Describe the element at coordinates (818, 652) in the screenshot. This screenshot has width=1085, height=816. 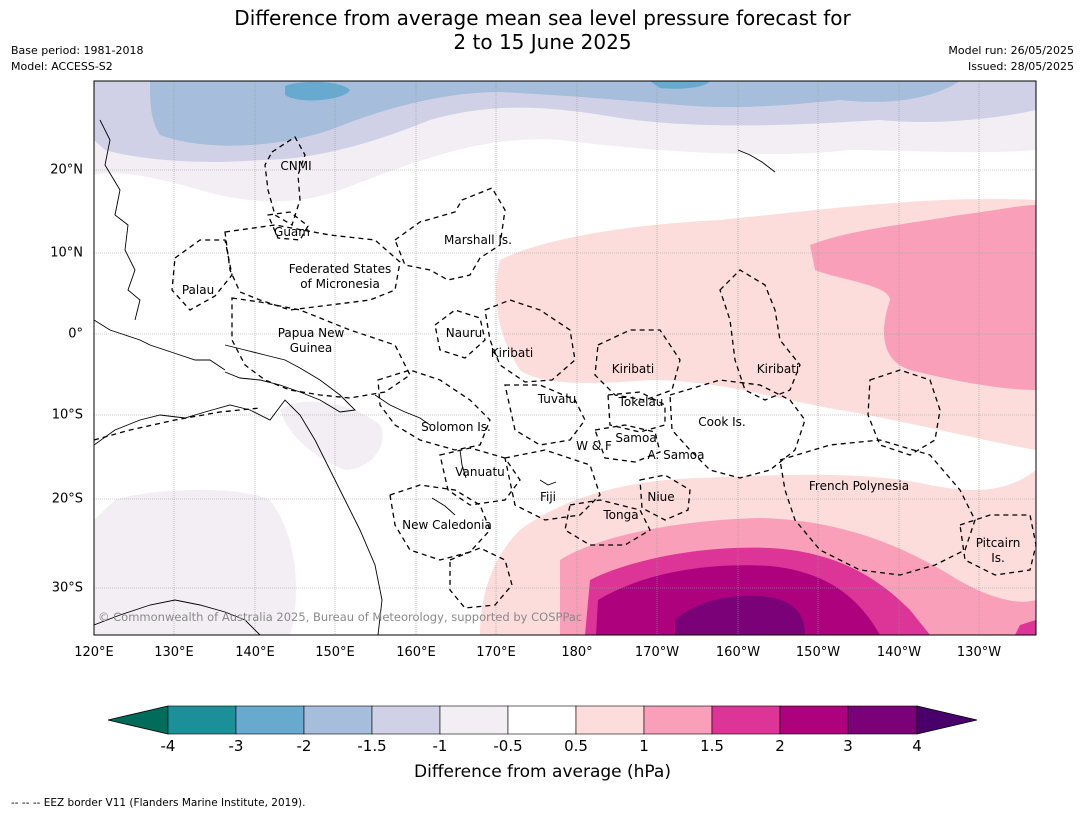
I see `x-tick-label: 150°W` at that location.